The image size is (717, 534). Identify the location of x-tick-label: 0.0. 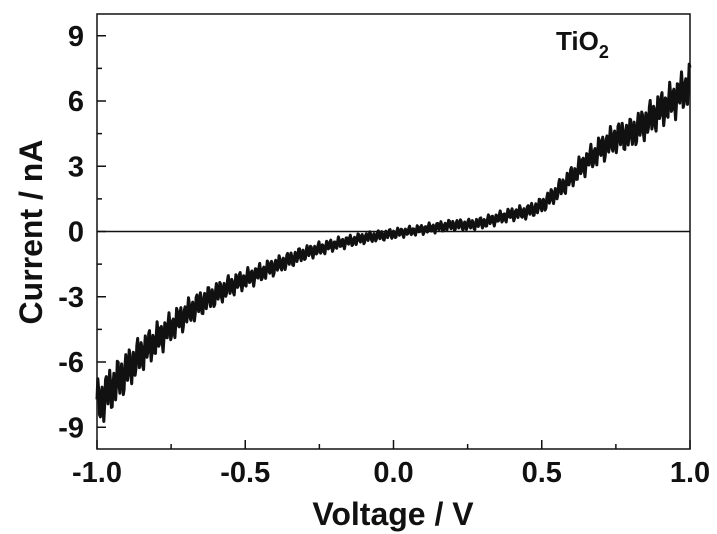
(393, 473).